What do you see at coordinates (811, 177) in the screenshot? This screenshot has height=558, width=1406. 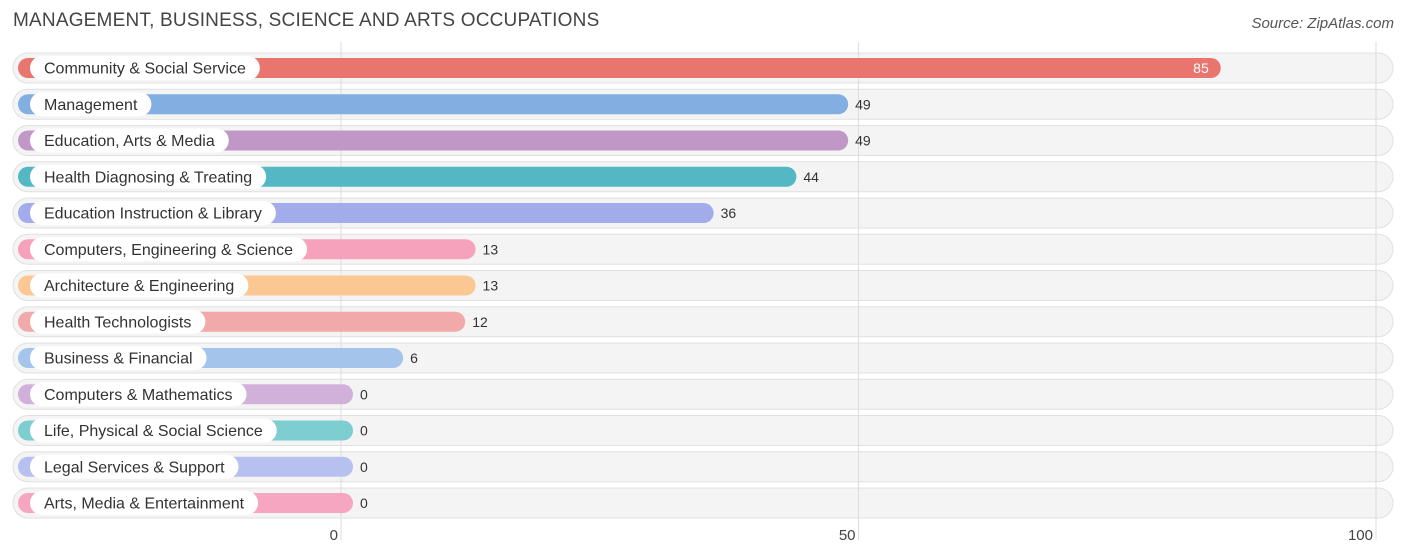 I see `value-label: 44` at bounding box center [811, 177].